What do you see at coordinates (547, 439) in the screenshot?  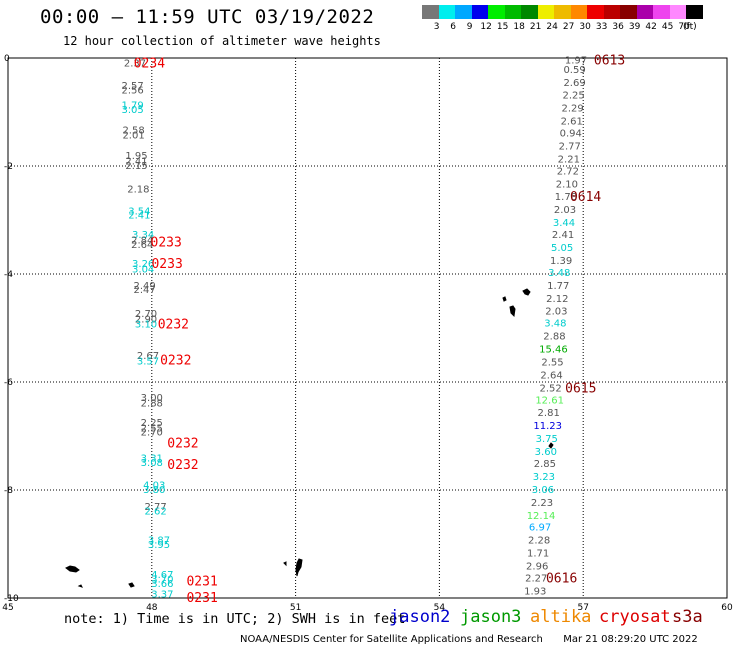 I see `swh-value-label: 3.75` at bounding box center [547, 439].